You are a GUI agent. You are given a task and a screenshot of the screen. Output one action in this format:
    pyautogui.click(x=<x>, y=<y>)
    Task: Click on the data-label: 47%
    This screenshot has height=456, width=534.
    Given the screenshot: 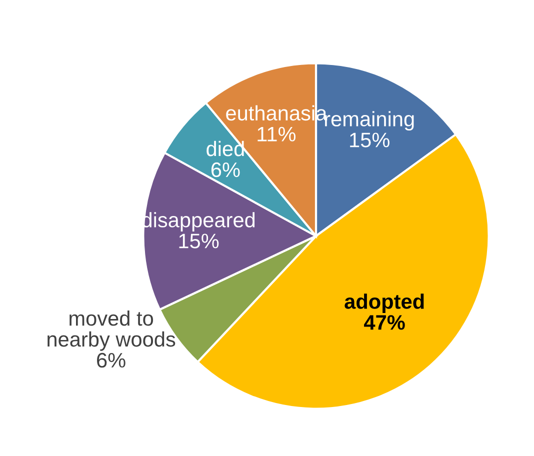 What is the action you would take?
    pyautogui.click(x=384, y=322)
    